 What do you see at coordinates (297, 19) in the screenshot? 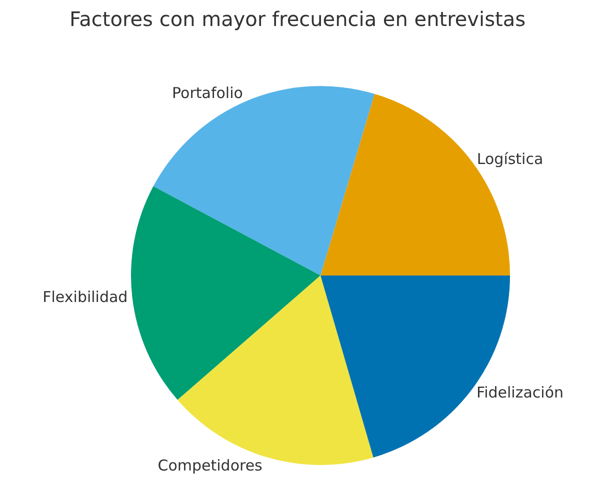
I see `chart-title: Factores con mayor frecuencia en entrevistas` at bounding box center [297, 19].